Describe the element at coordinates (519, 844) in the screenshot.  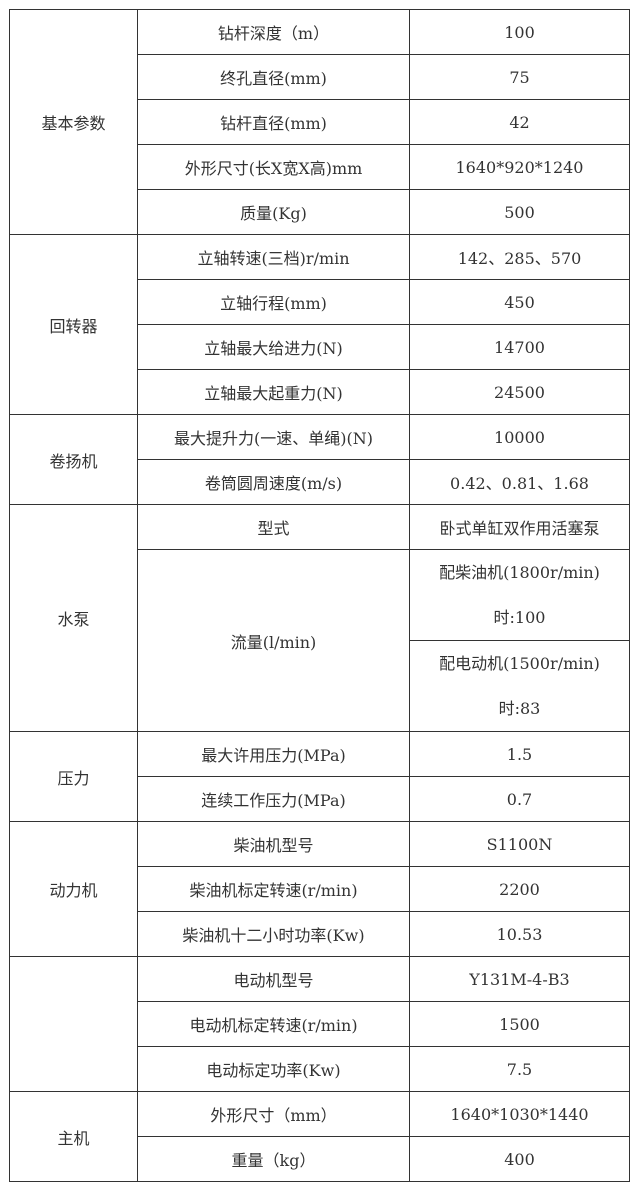
I see `param-value: S1100N` at that location.